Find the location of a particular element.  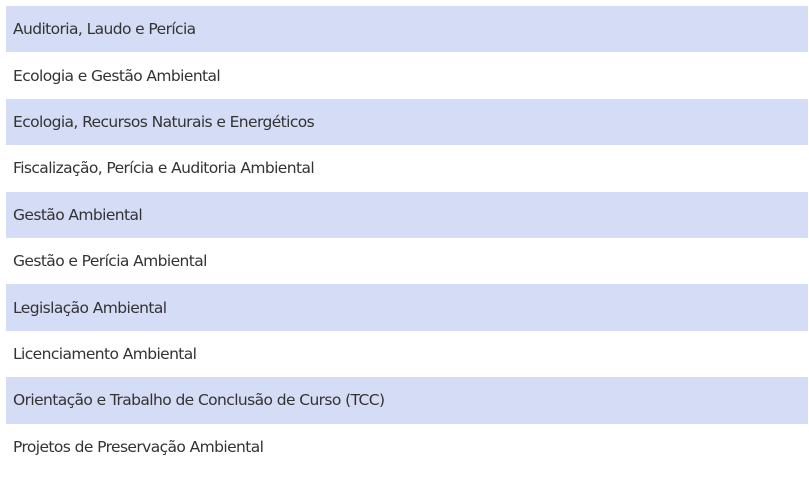

list-item: Ecologia e Gestão Ambiental is located at coordinates (407, 75).